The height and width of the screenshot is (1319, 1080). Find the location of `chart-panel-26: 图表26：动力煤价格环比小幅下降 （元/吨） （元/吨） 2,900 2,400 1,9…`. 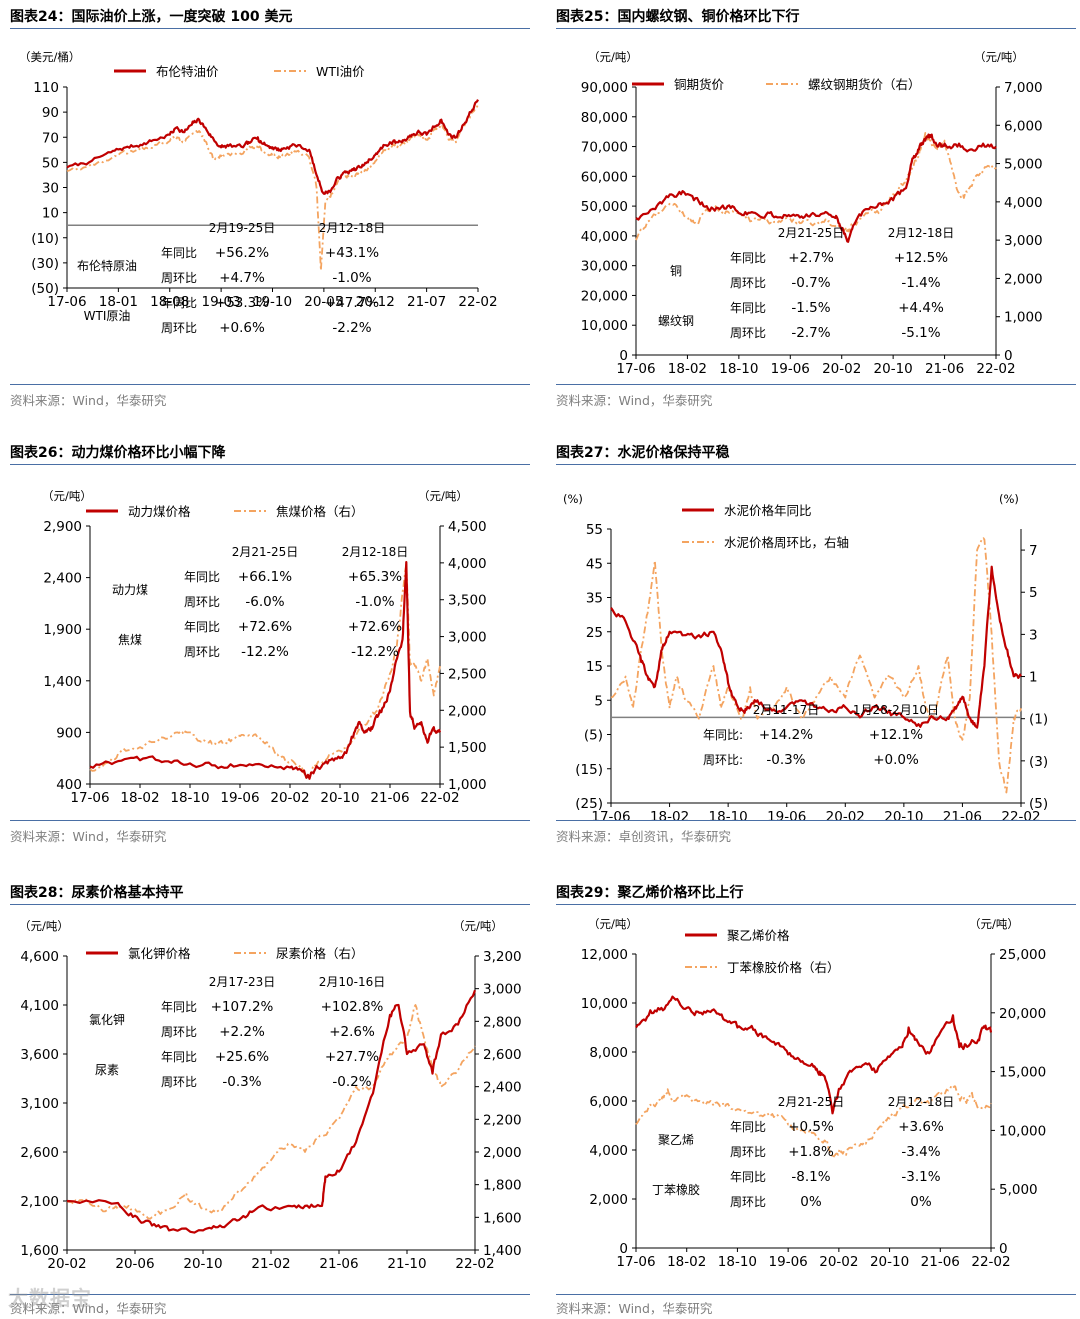

chart-panel-26: 图表26：动力煤价格环比小幅下降 （元/吨） （元/吨） 2,900 2,400 1,9… is located at coordinates (270, 644).